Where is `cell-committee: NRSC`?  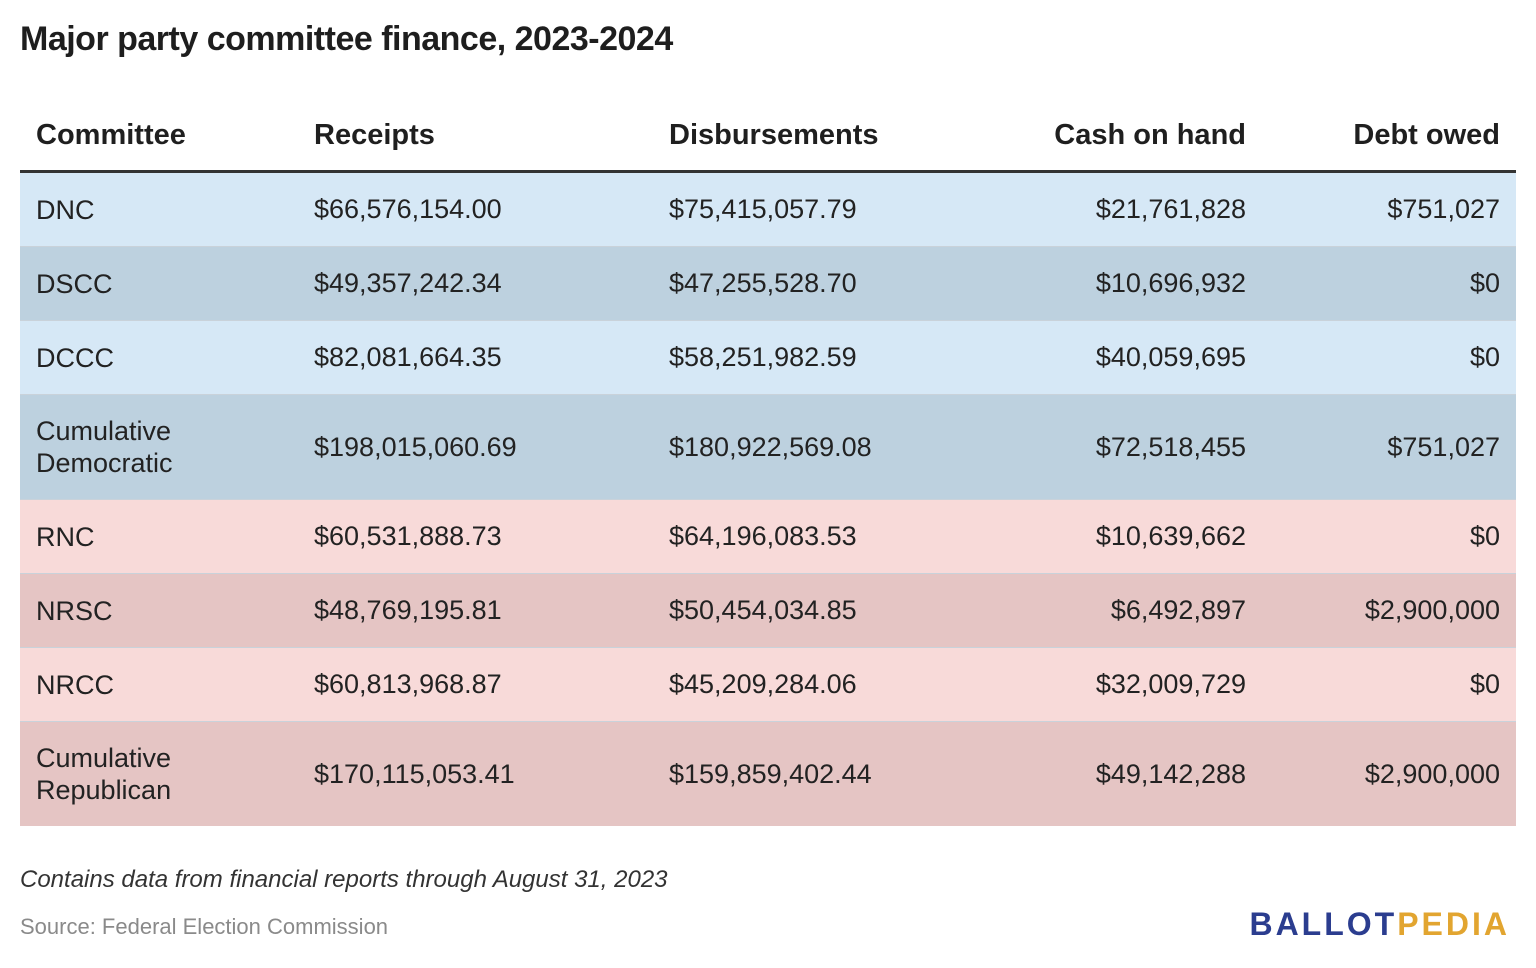
cell-committee: NRSC is located at coordinates (159, 610).